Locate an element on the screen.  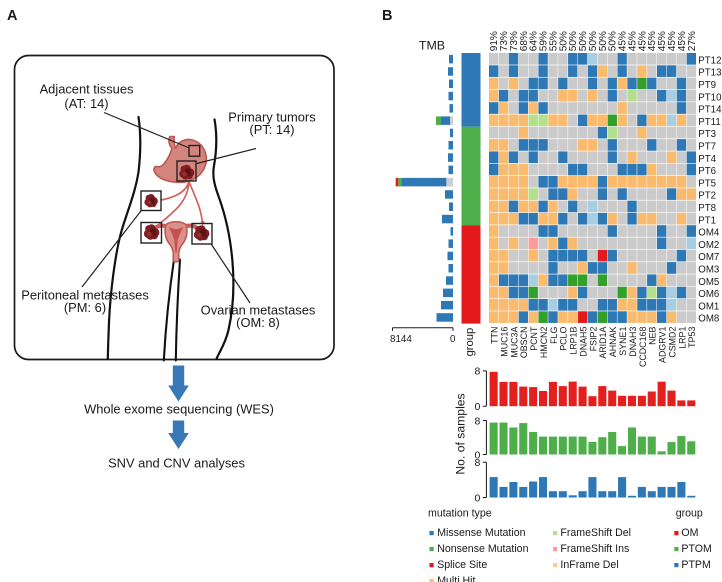
svg-text: OM3 is located at coordinates (708, 269).